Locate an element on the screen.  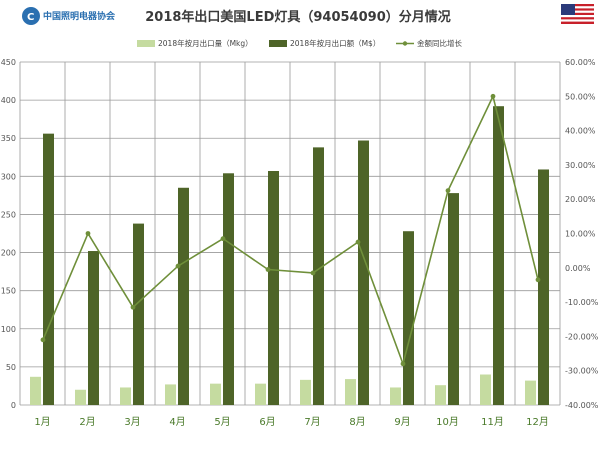
svg-text: C is located at coordinates (30, 17).